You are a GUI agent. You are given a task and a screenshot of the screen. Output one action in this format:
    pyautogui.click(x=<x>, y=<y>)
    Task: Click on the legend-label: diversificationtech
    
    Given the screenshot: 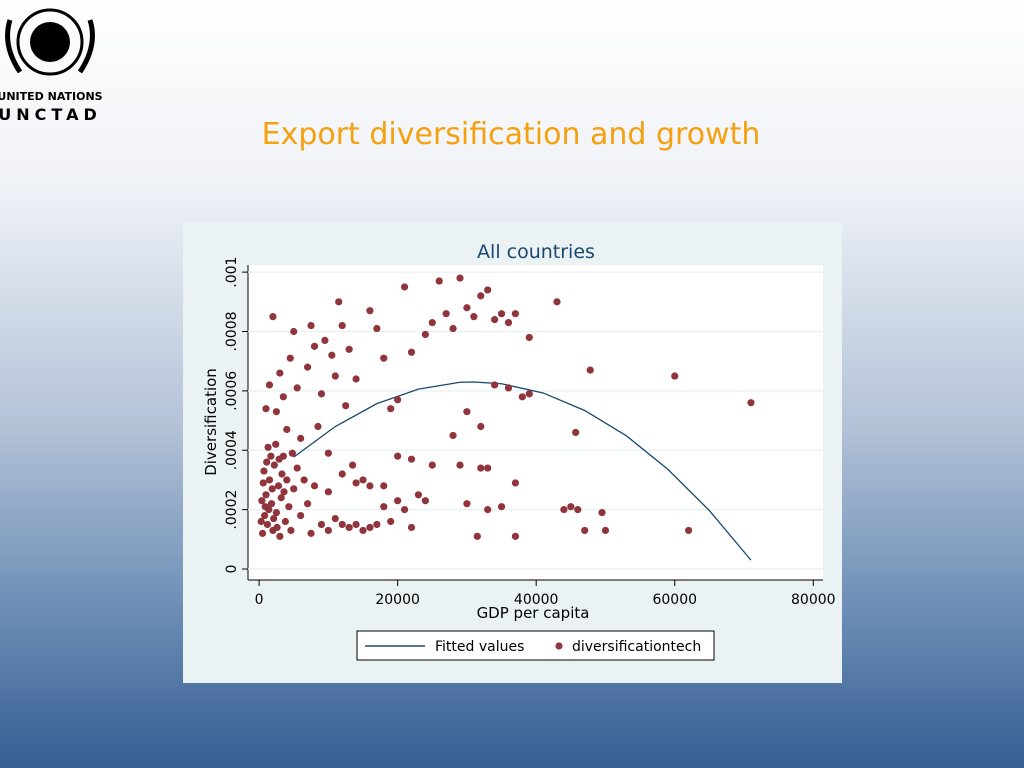 What is the action you would take?
    pyautogui.click(x=636, y=647)
    